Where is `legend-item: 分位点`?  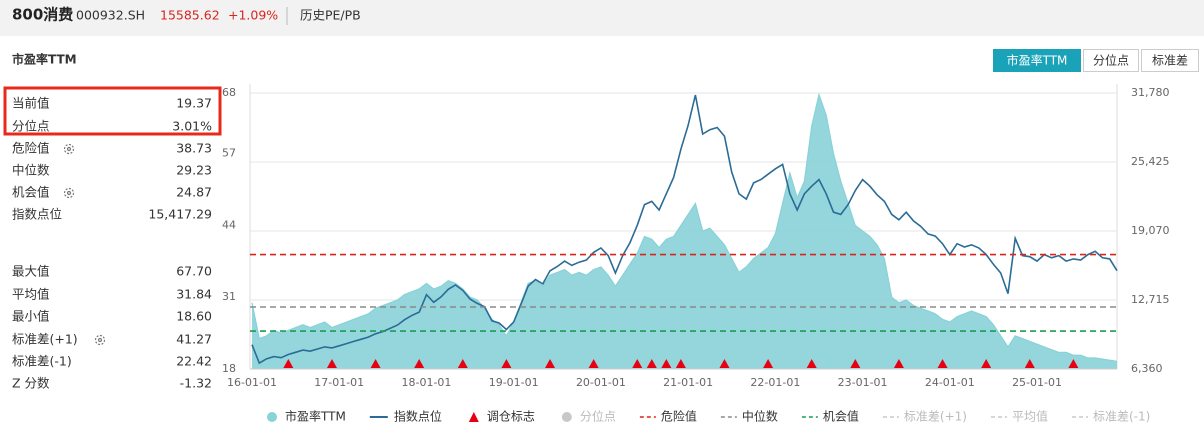 legend-item: 分位点 is located at coordinates (588, 416).